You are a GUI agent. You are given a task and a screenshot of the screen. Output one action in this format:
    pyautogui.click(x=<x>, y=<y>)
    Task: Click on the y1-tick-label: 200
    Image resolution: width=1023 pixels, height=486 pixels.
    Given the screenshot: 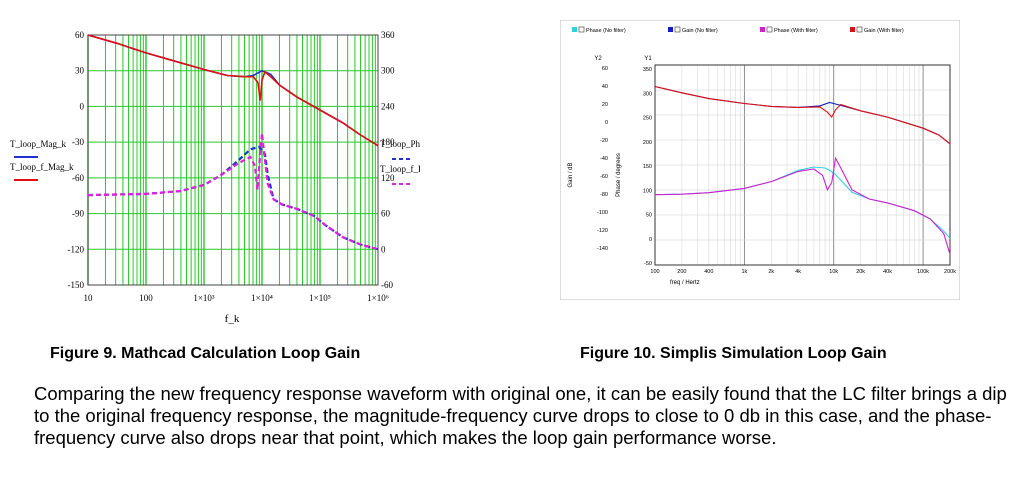 What is the action you would take?
    pyautogui.click(x=647, y=143)
    